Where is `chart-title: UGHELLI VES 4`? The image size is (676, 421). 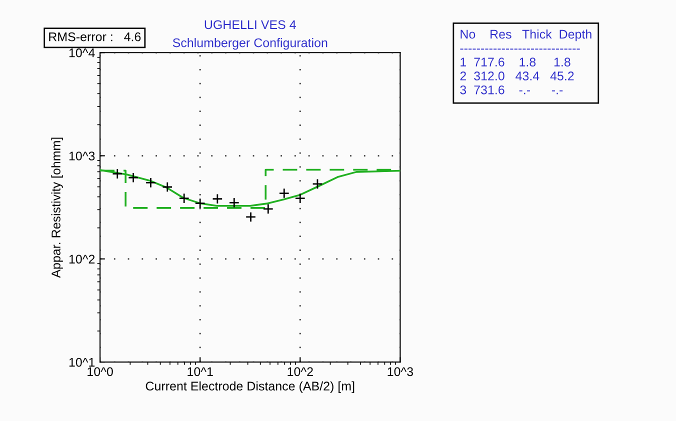 chart-title: UGHELLI VES 4 is located at coordinates (250, 25).